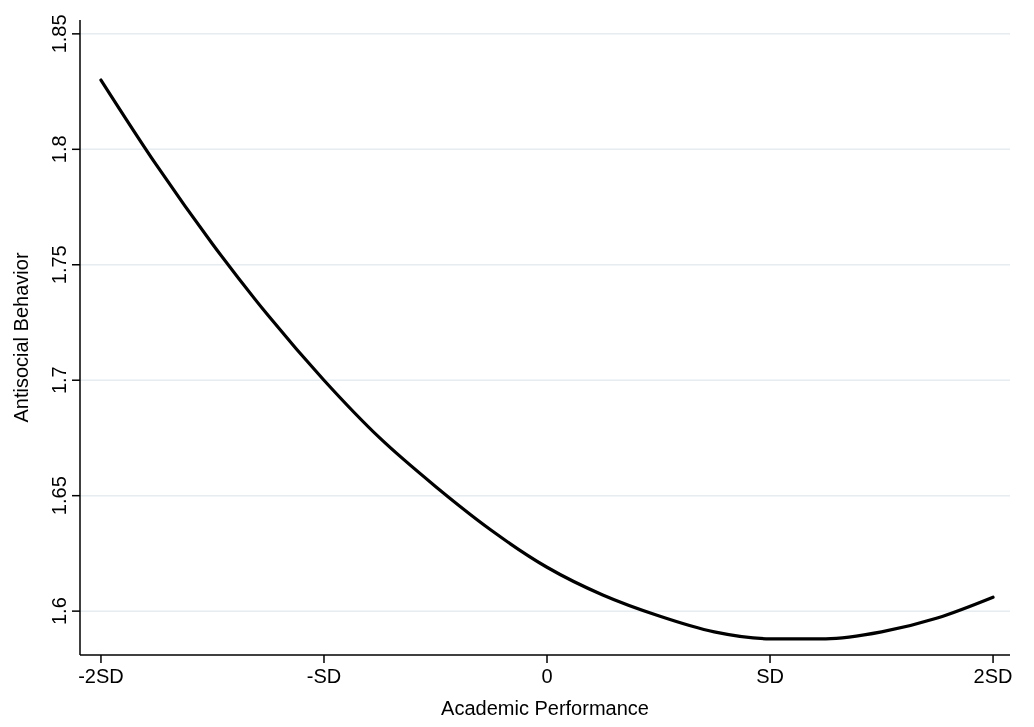  Describe the element at coordinates (59, 265) in the screenshot. I see `y-tick-label: 1.75` at that location.